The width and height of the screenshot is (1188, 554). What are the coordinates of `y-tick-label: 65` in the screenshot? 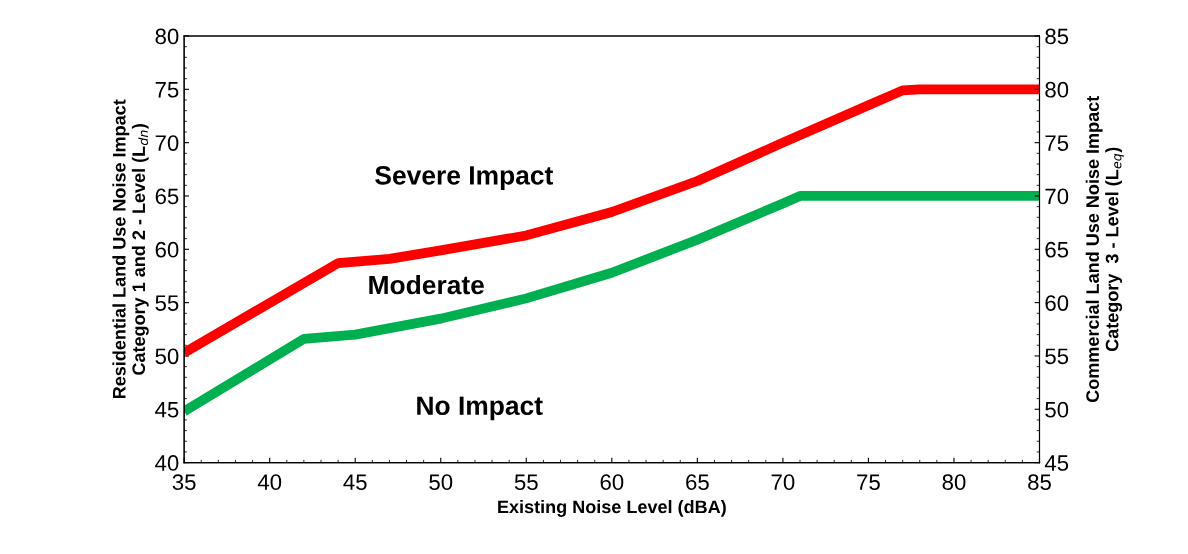 It's located at (167, 196).